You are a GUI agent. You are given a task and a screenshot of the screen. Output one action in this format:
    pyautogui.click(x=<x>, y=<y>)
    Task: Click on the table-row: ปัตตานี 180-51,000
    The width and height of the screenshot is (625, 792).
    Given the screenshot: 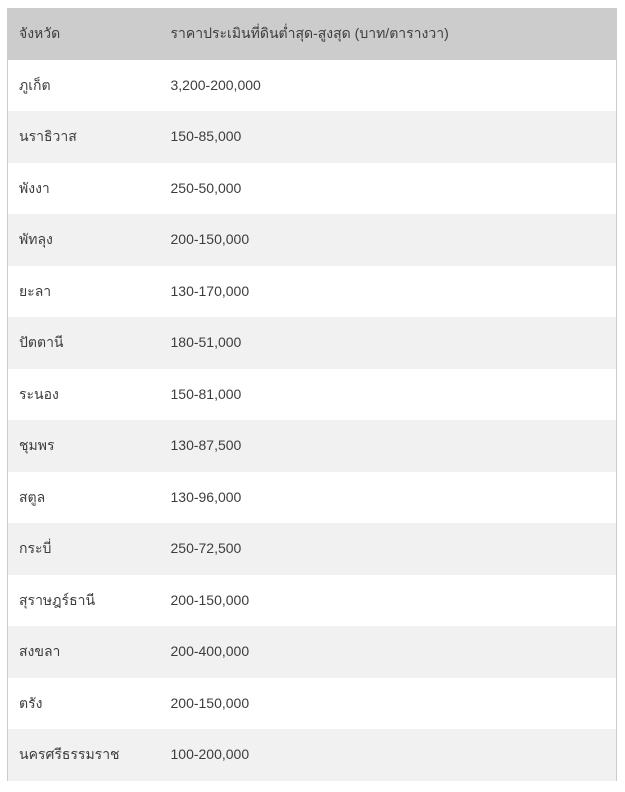 What is the action you would take?
    pyautogui.click(x=312, y=343)
    